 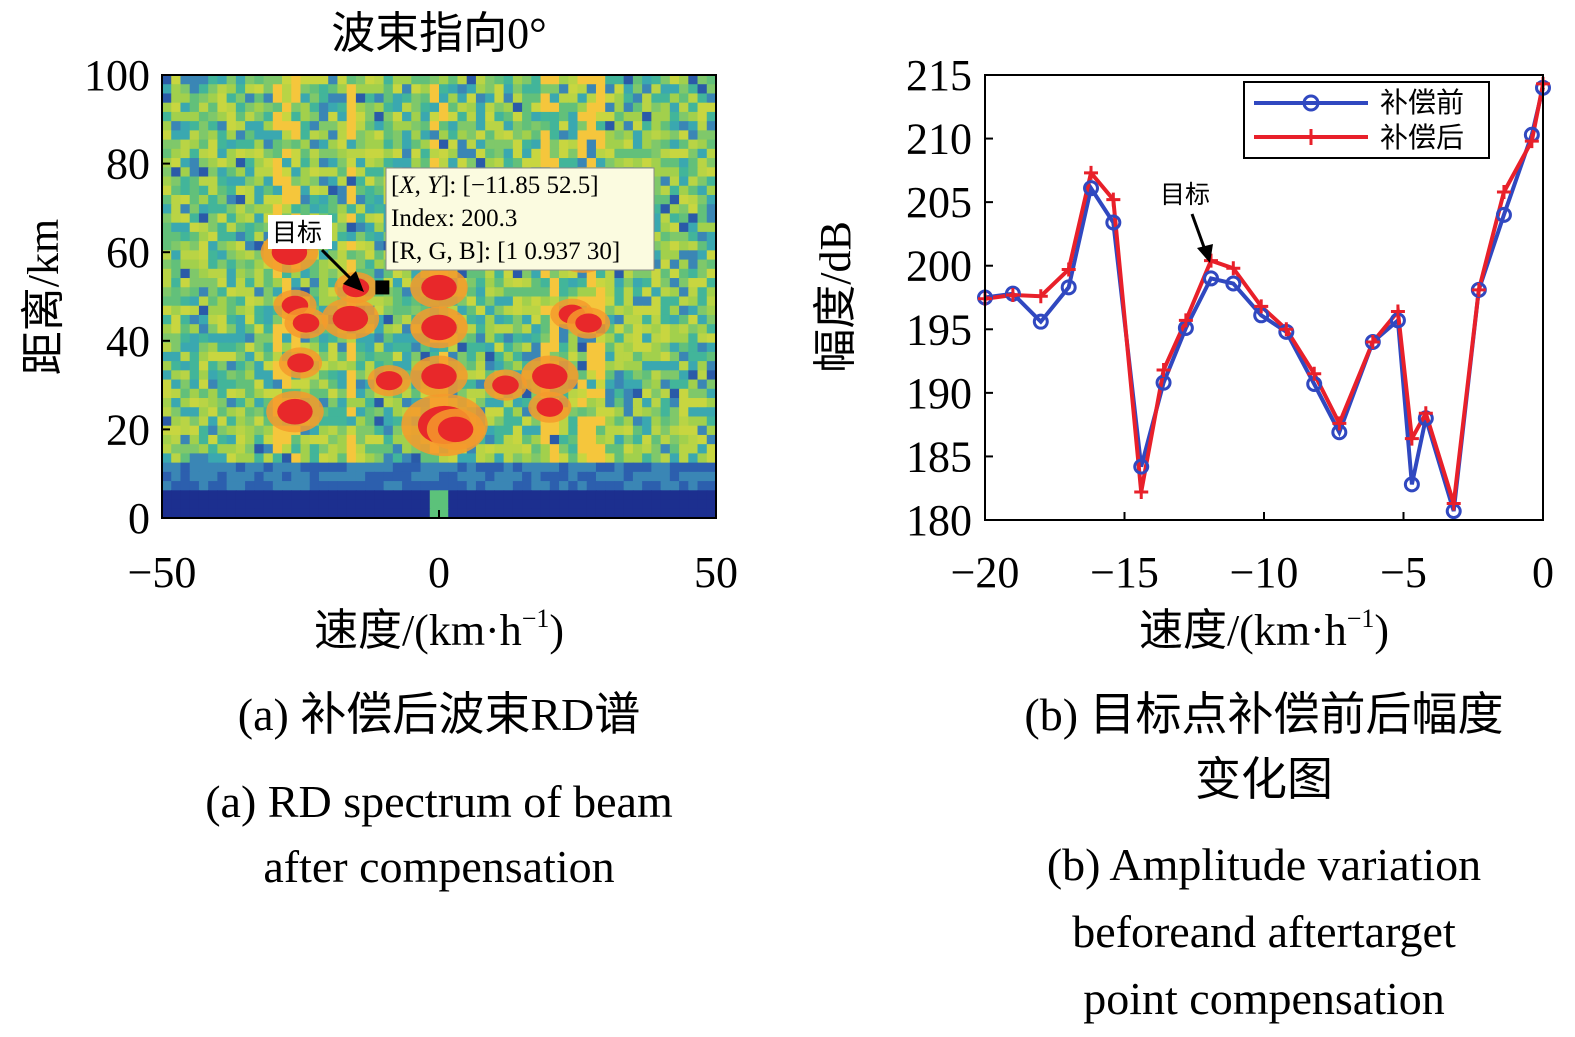 What do you see at coordinates (128, 341) in the screenshot?
I see `heatmap-ytick-label: 40` at bounding box center [128, 341].